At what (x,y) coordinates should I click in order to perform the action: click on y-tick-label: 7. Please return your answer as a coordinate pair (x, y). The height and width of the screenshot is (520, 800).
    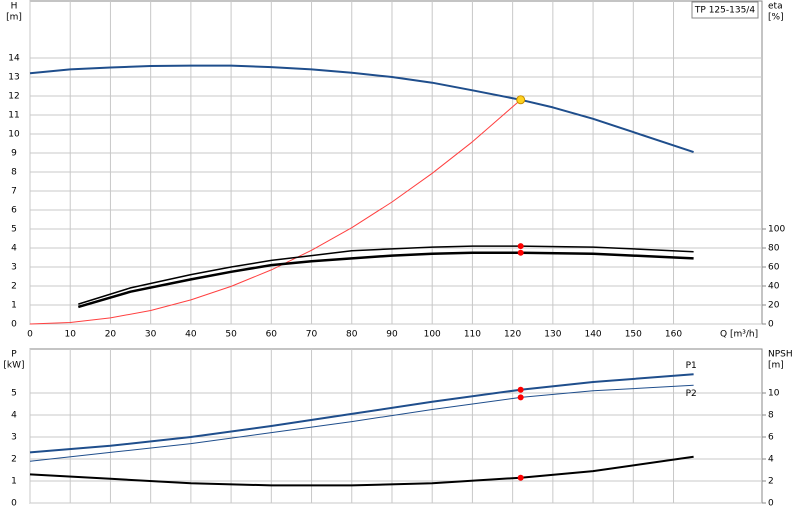
    Looking at the image, I should click on (14, 192).